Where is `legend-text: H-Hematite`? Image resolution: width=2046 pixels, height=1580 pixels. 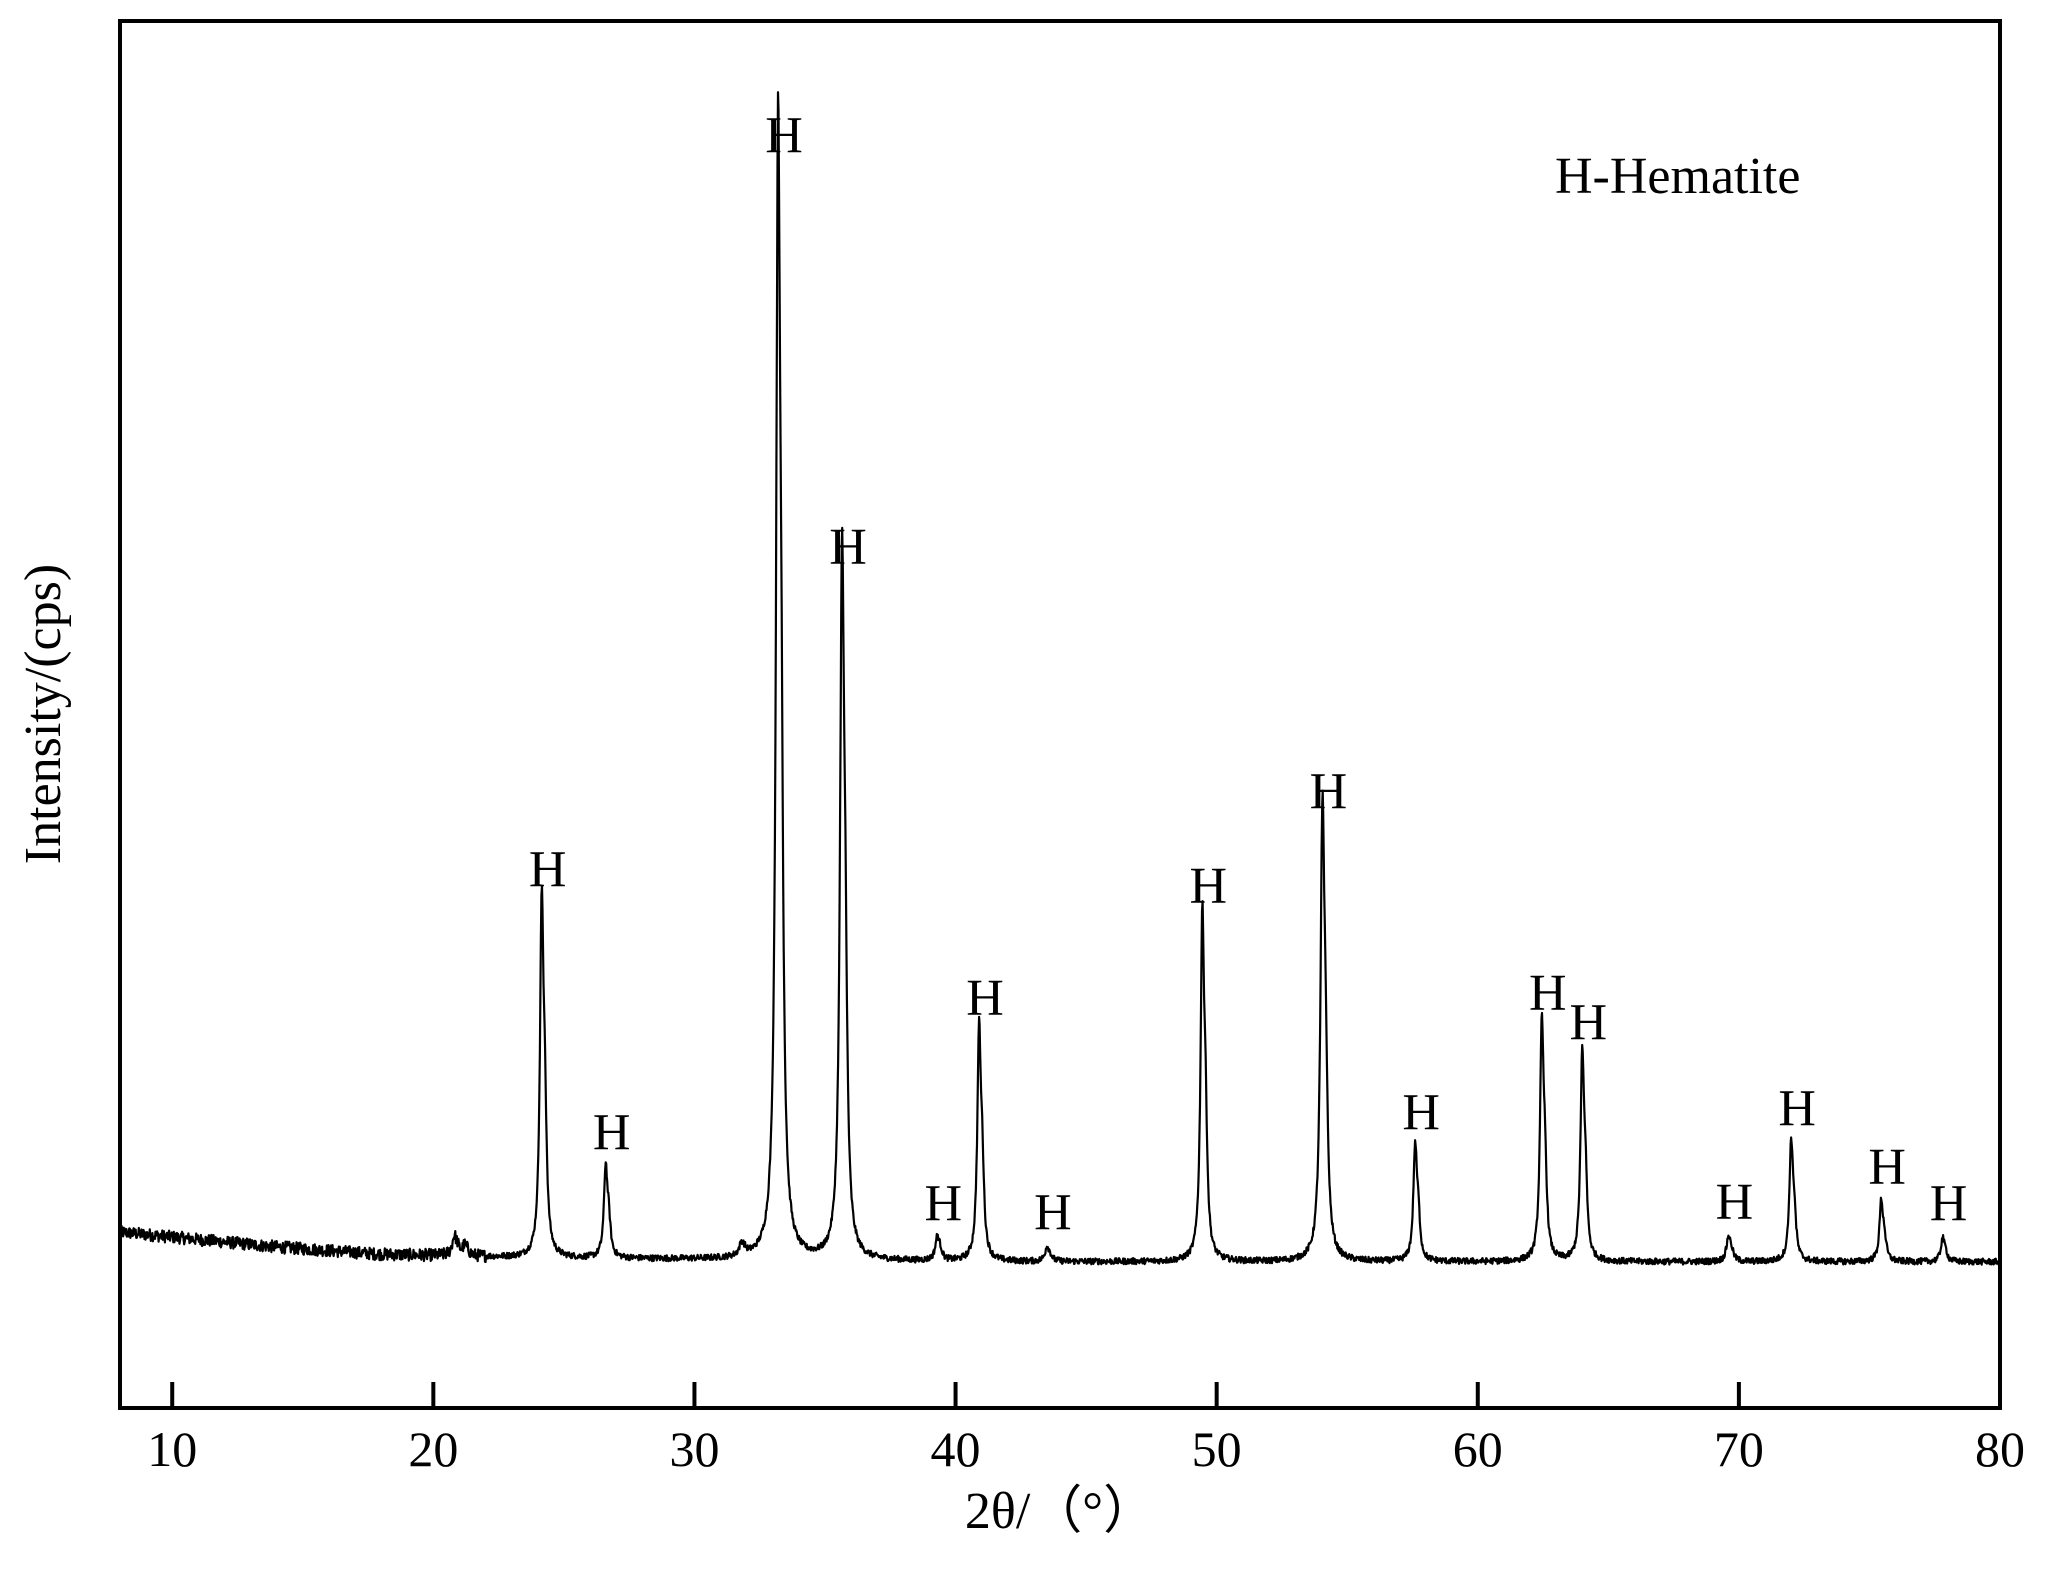
legend-text: H-Hematite is located at coordinates (1677, 176).